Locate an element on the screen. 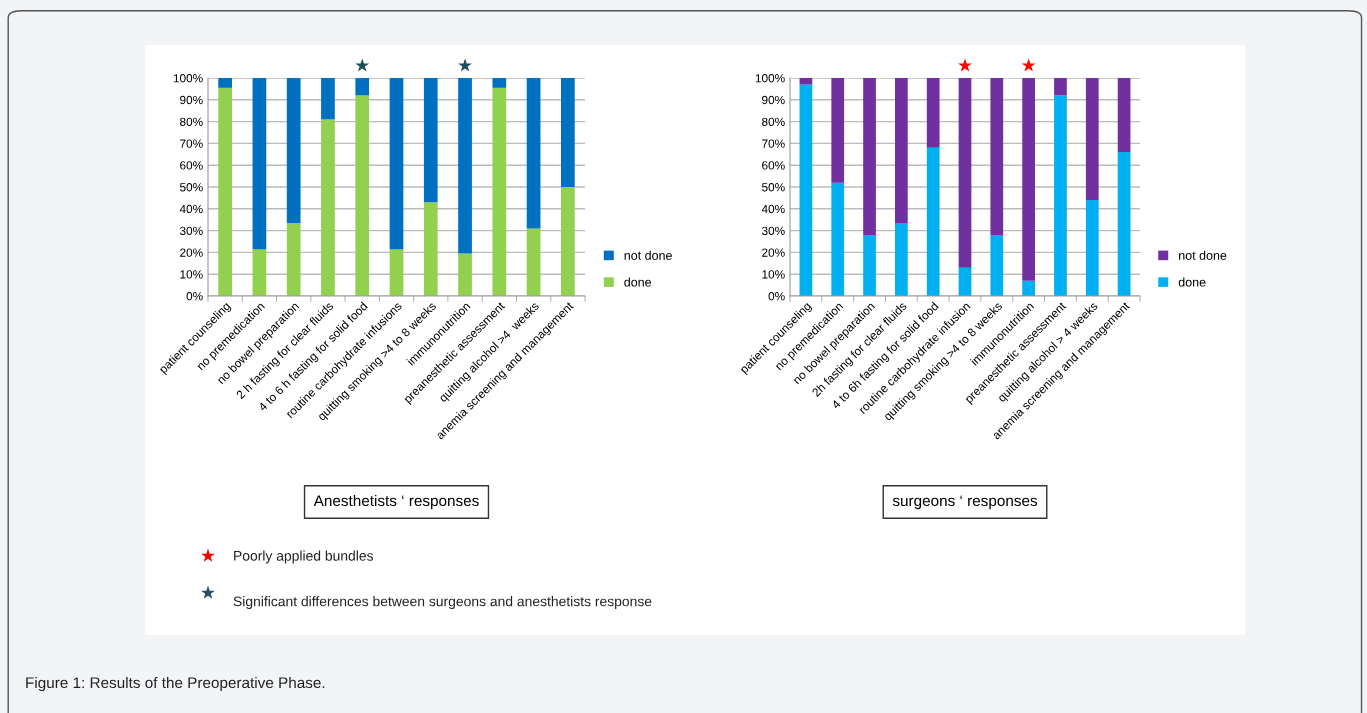  text: Poorly applied bundles is located at coordinates (304, 557).